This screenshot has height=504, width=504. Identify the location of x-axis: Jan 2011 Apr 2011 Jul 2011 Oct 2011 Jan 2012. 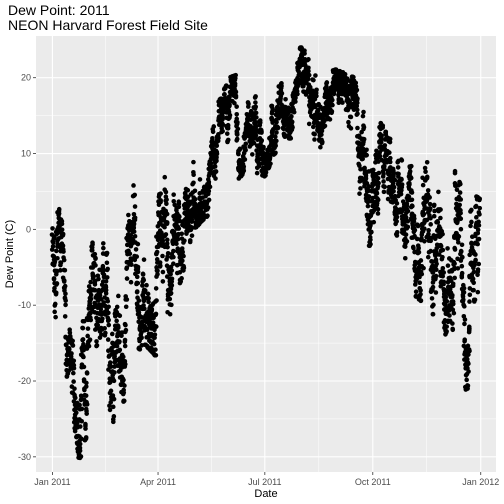
(266, 479).